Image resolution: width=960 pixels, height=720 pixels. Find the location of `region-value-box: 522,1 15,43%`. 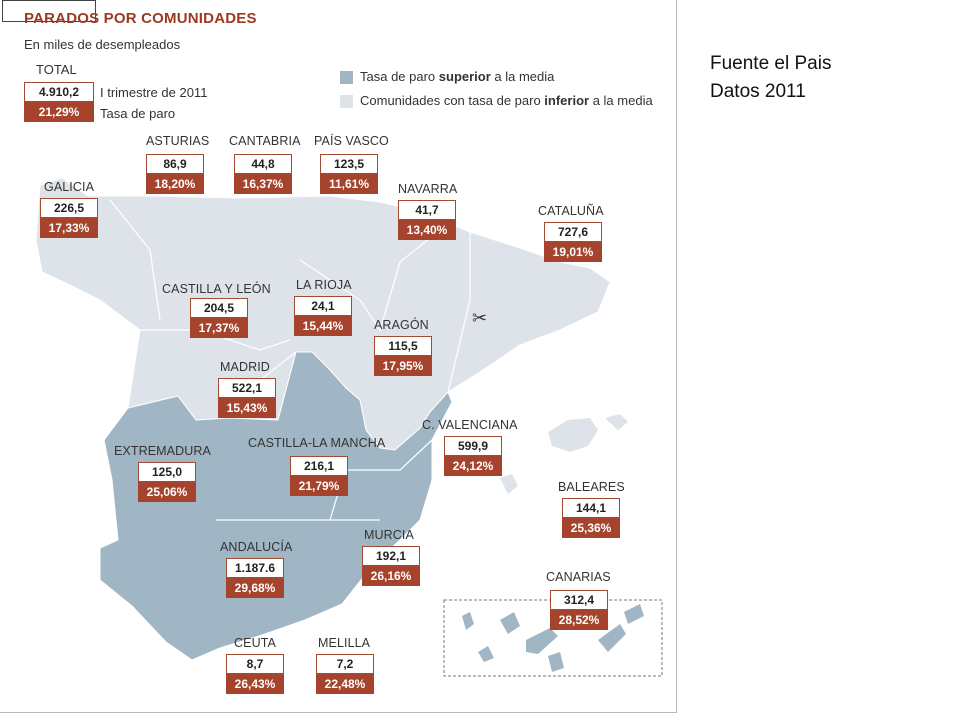

region-value-box: 522,1 15,43% is located at coordinates (247, 398).